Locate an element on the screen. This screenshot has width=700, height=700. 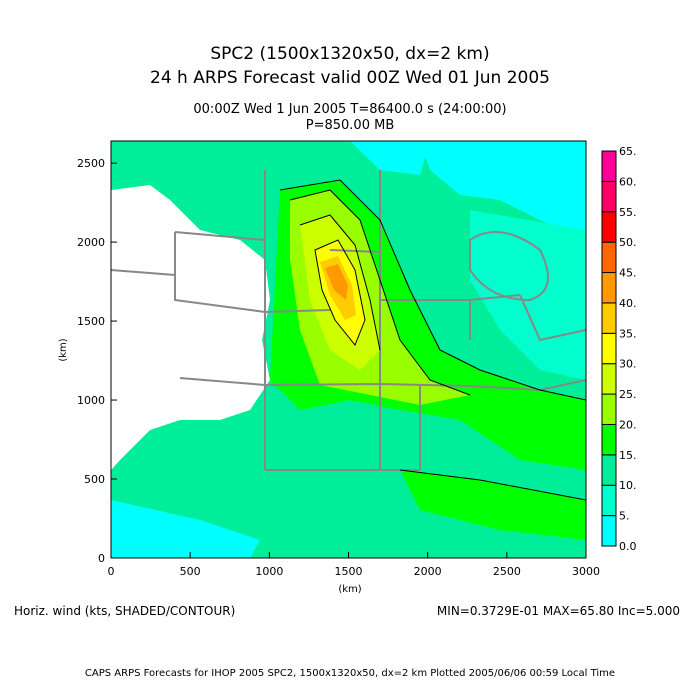
x-axis: 0 500 1000 1500 2000 2500 3000 is located at coordinates (354, 565).